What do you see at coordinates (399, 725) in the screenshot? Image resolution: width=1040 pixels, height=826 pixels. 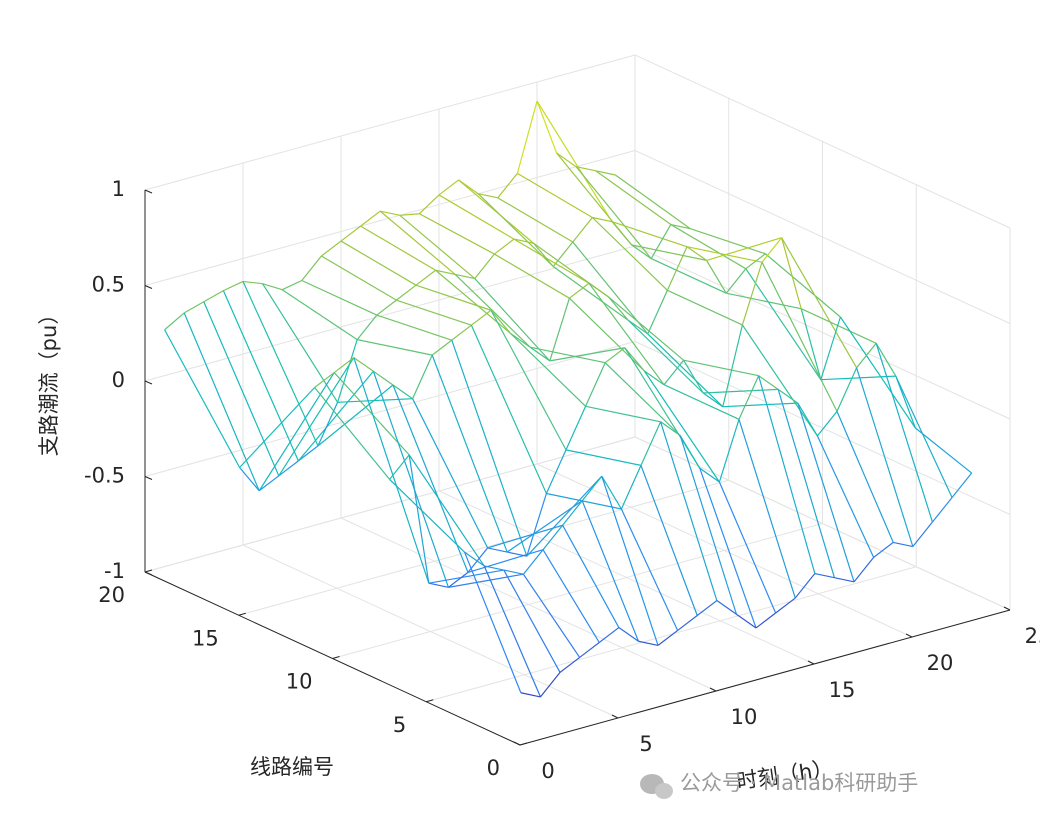 I see `y-tick-label: 5` at bounding box center [399, 725].